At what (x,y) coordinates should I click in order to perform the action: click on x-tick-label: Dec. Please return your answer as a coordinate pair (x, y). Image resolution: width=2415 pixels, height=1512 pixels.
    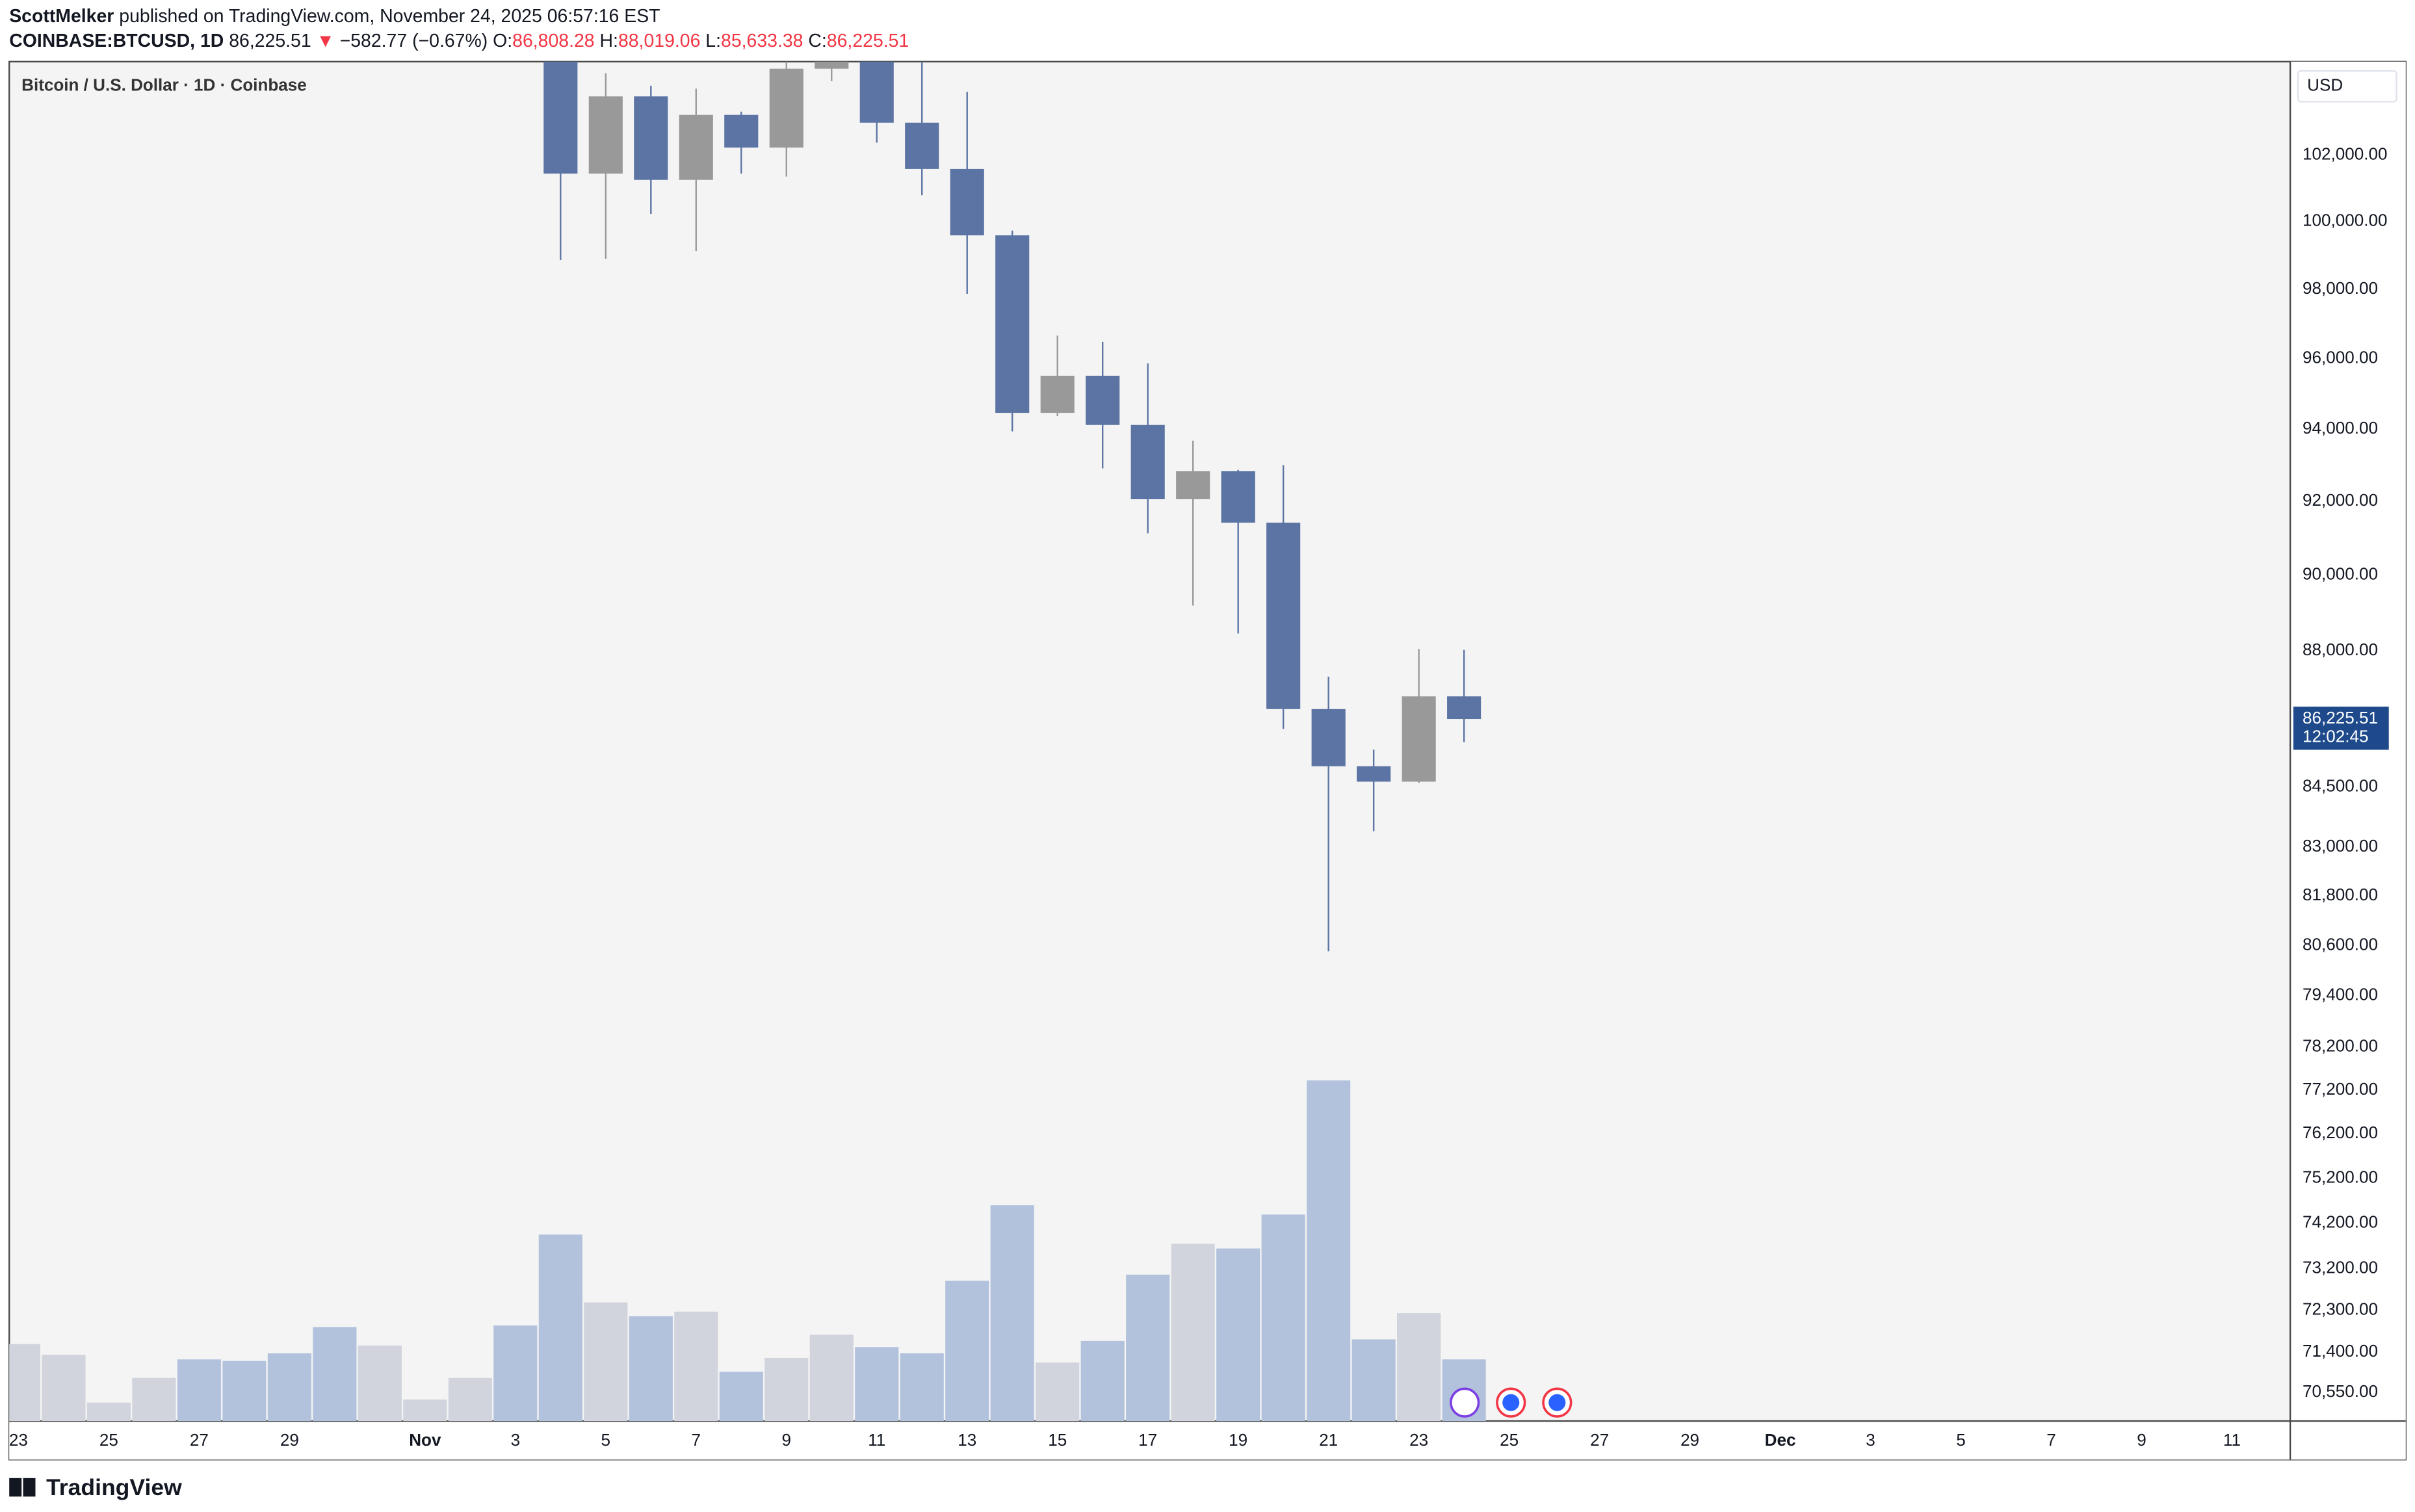
    Looking at the image, I should click on (1780, 1440).